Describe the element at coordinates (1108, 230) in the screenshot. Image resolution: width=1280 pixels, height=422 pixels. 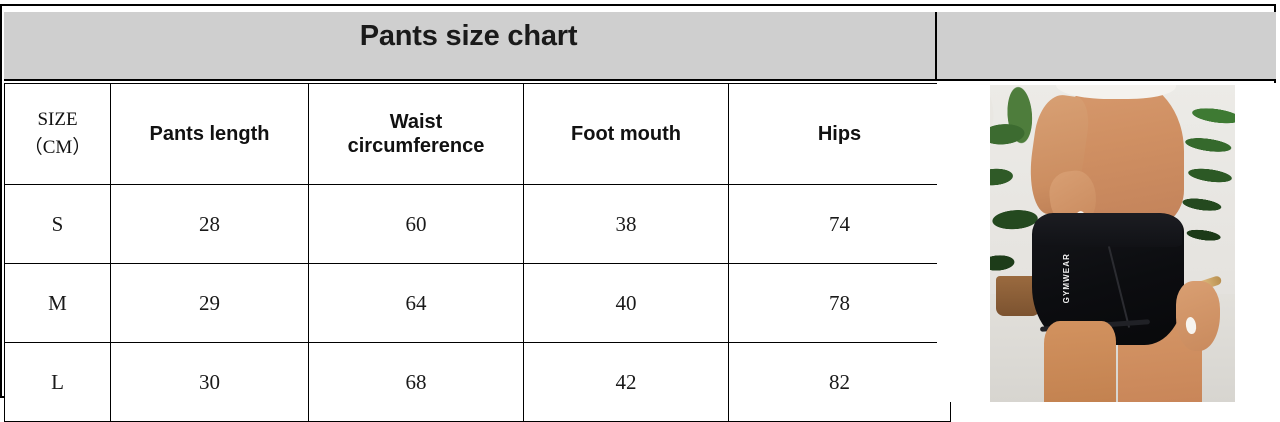
I see `photo-shorts-waistband` at that location.